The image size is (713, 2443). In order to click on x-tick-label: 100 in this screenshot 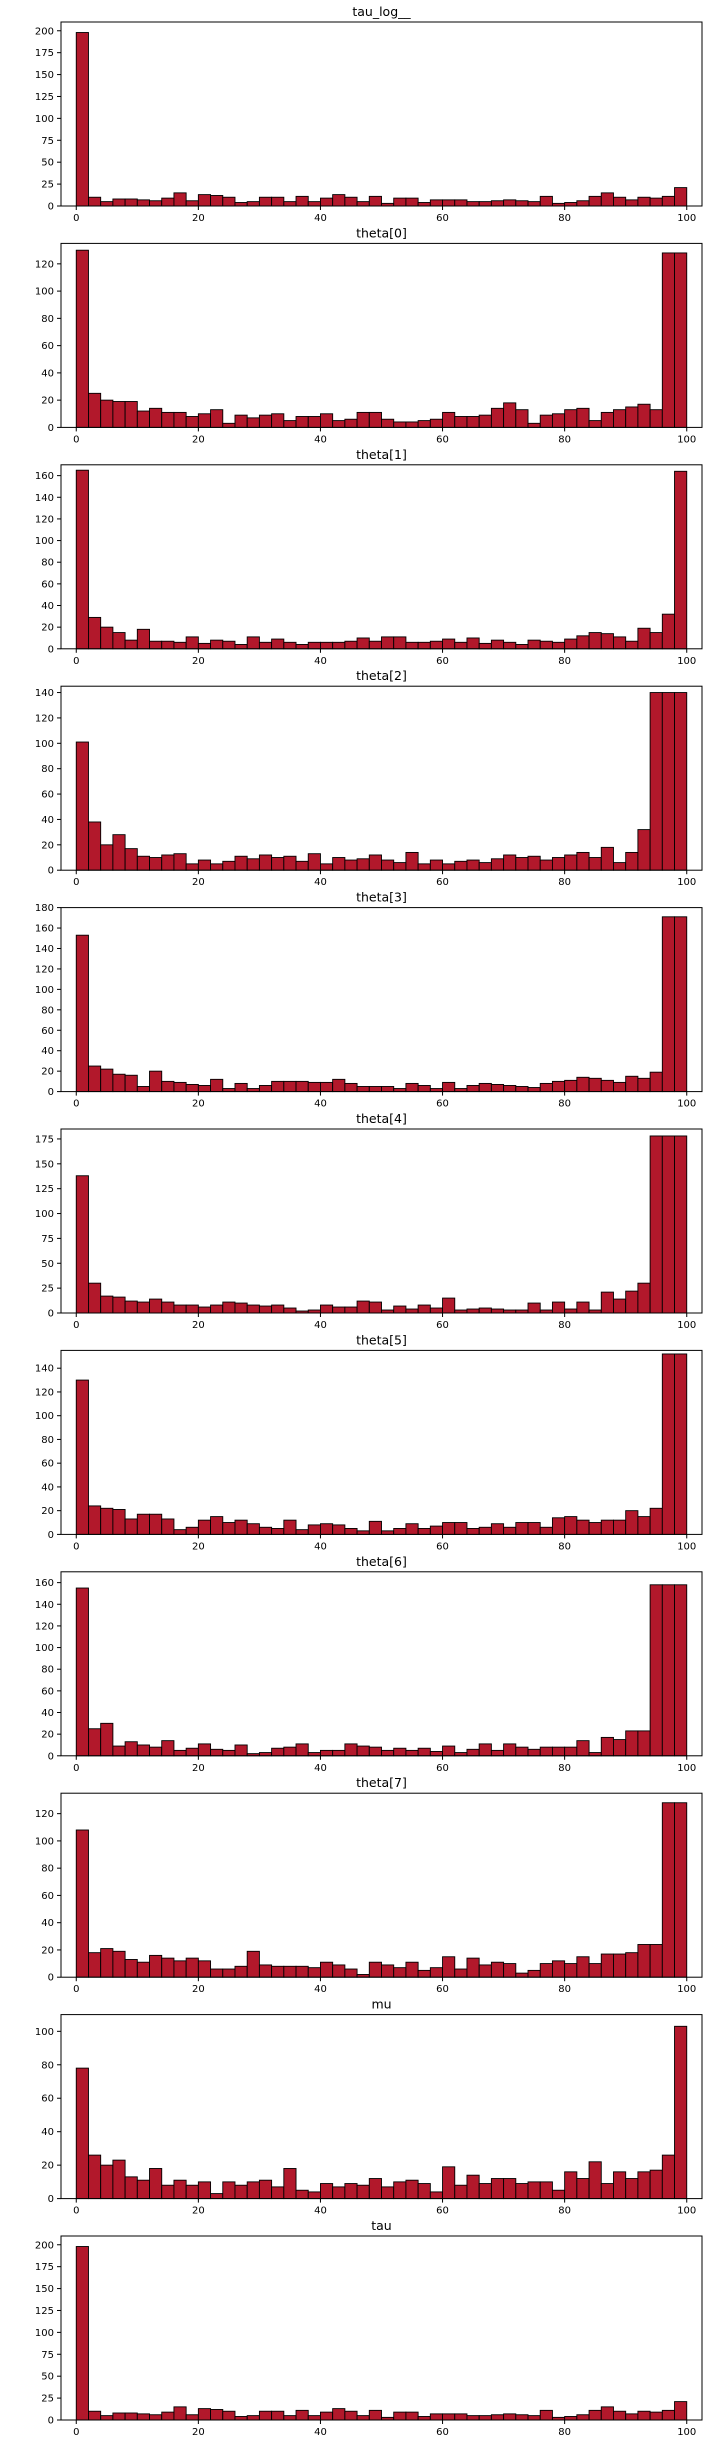, I will do `click(686, 218)`.